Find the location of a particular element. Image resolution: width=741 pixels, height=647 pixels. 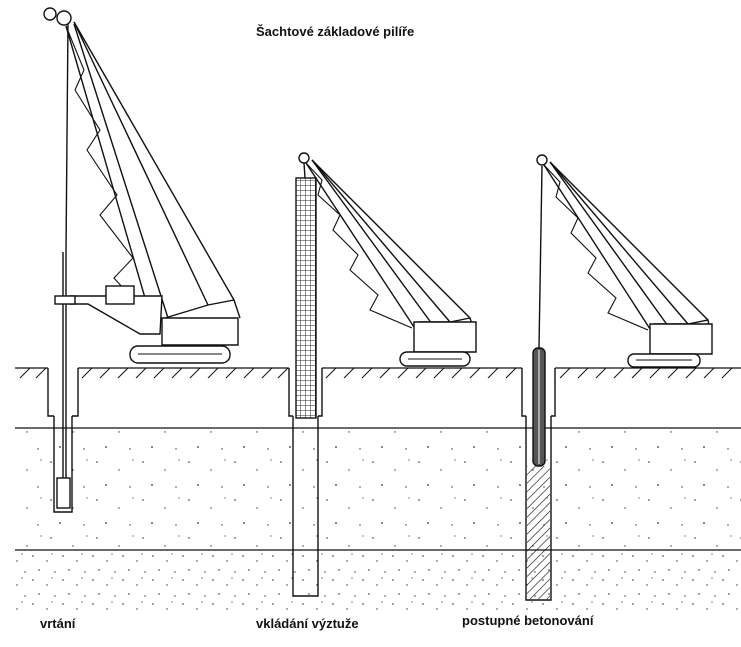

caption-reinforcement: vkládání výztuže is located at coordinates (307, 623).